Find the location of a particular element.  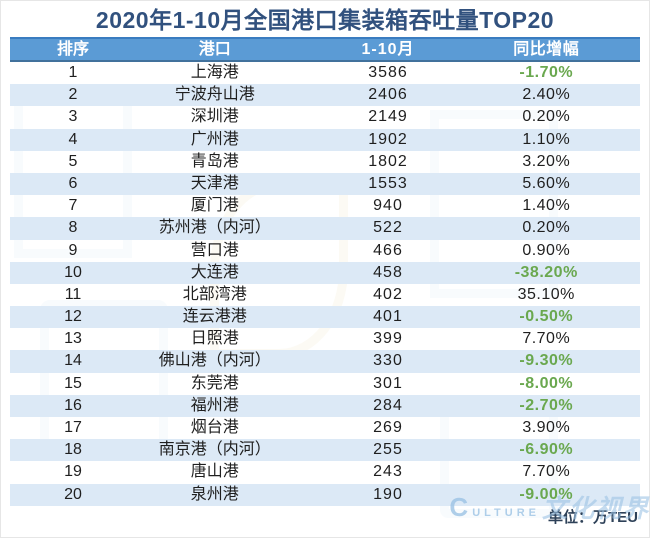

rank-cell: 8 is located at coordinates (73, 228).